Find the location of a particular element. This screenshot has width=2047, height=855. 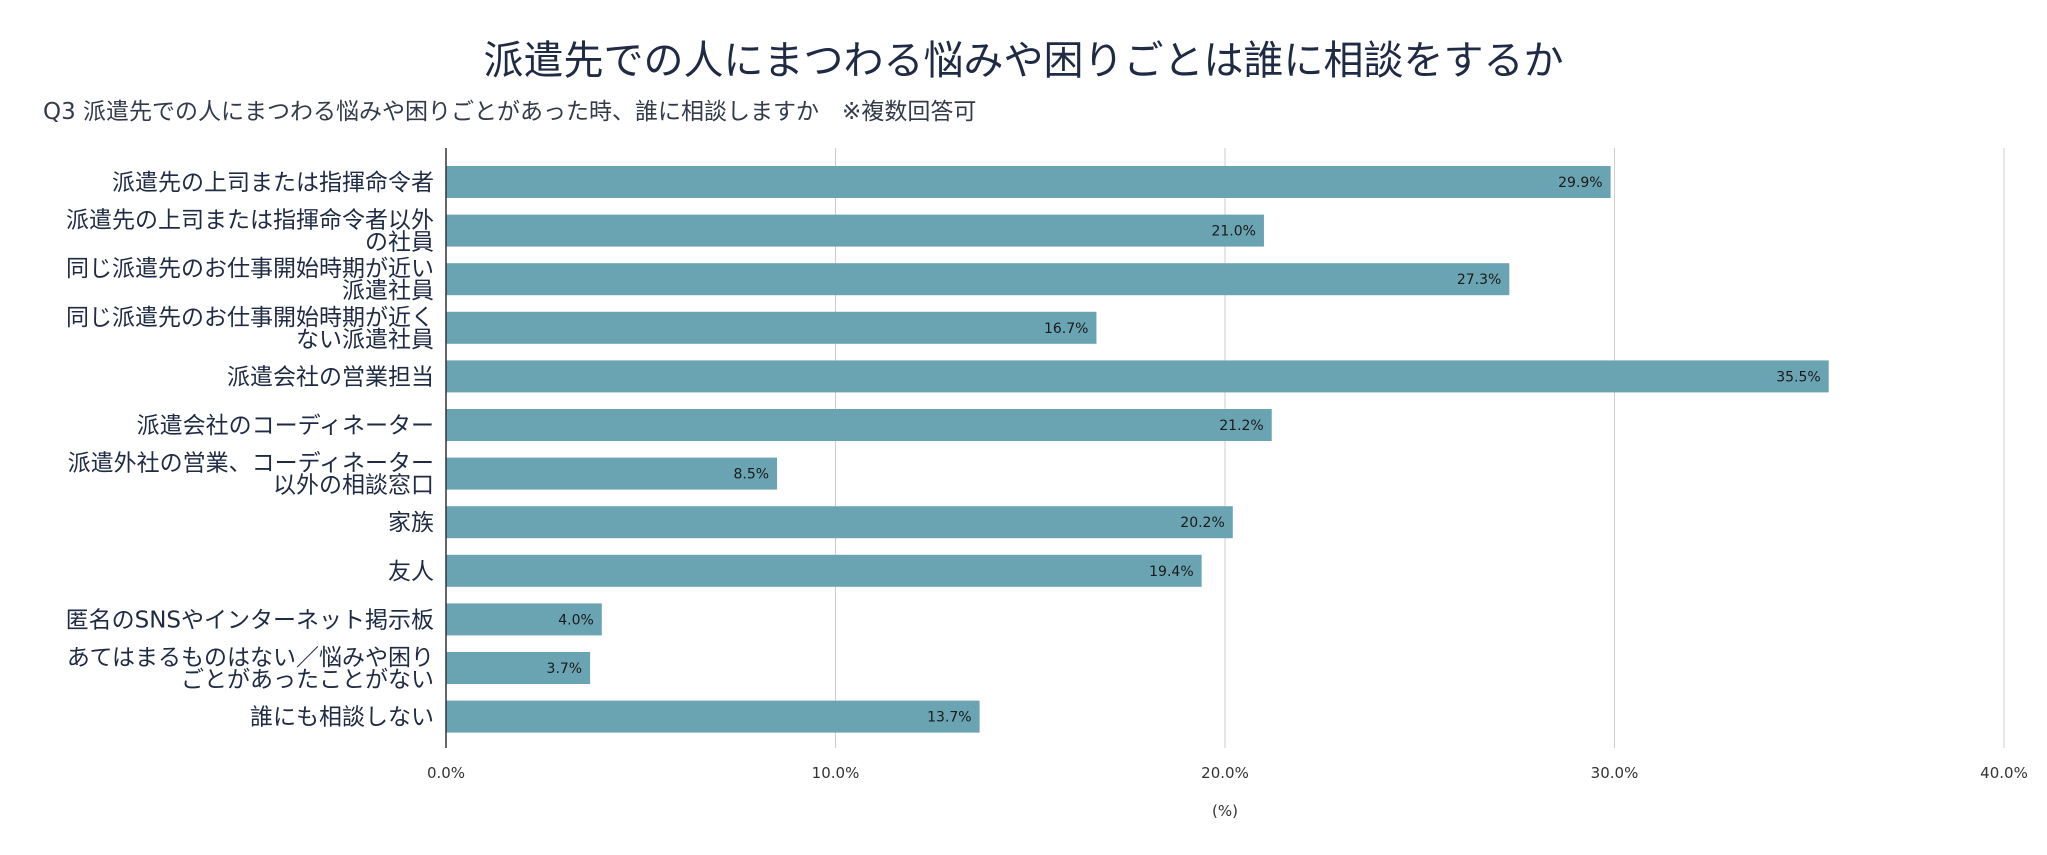

category-label: 派遣会社の営業担当 is located at coordinates (330, 377).